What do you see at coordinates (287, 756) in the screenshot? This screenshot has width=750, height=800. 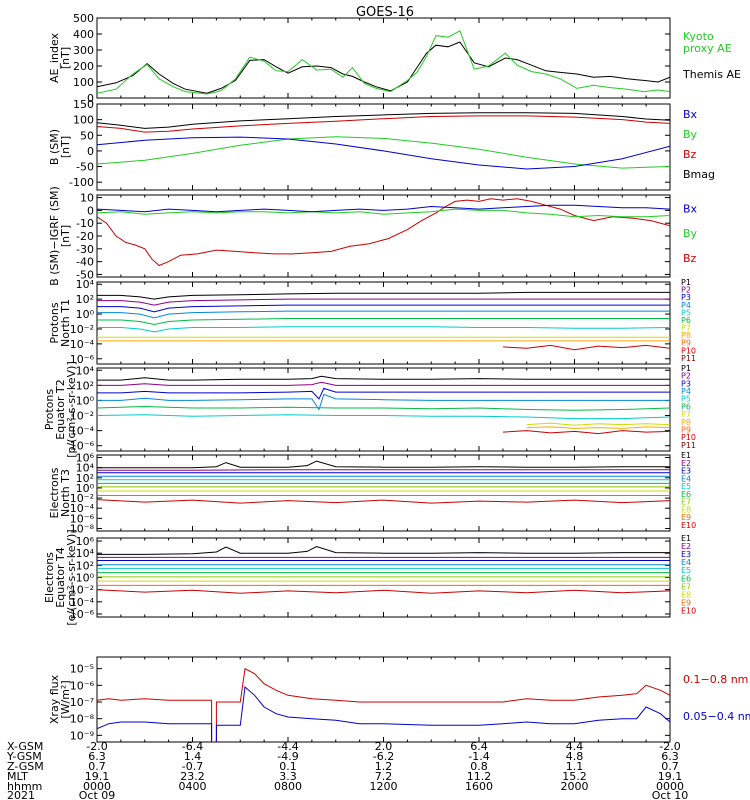 I see `ephemeris-value: -4.9` at bounding box center [287, 756].